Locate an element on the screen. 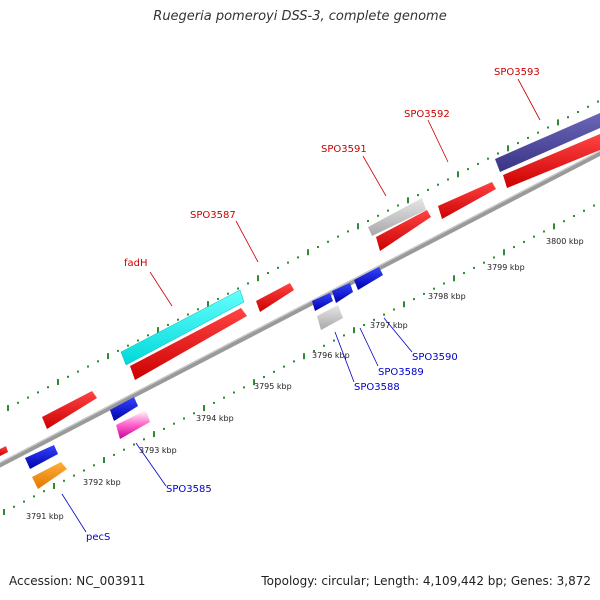  gene-SPO3585-b is located at coordinates (133, 424).